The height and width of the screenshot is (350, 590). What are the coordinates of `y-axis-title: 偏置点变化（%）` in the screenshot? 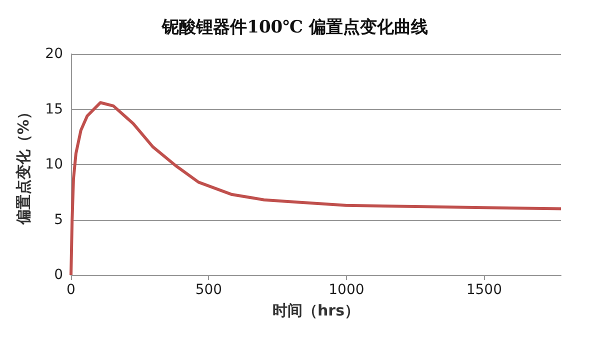 It's located at (23, 165).